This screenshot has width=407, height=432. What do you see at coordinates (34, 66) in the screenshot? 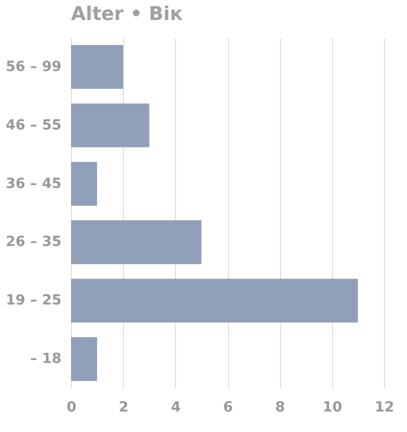
I see `y-tick-label: 56 – 99` at bounding box center [34, 66].